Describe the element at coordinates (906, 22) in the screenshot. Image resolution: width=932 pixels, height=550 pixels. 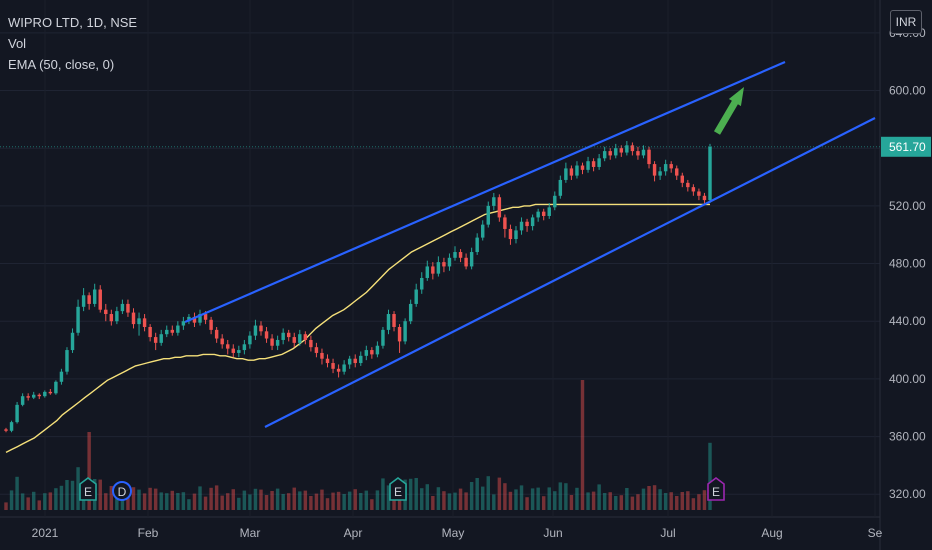
I see `currency-badge: INR` at that location.